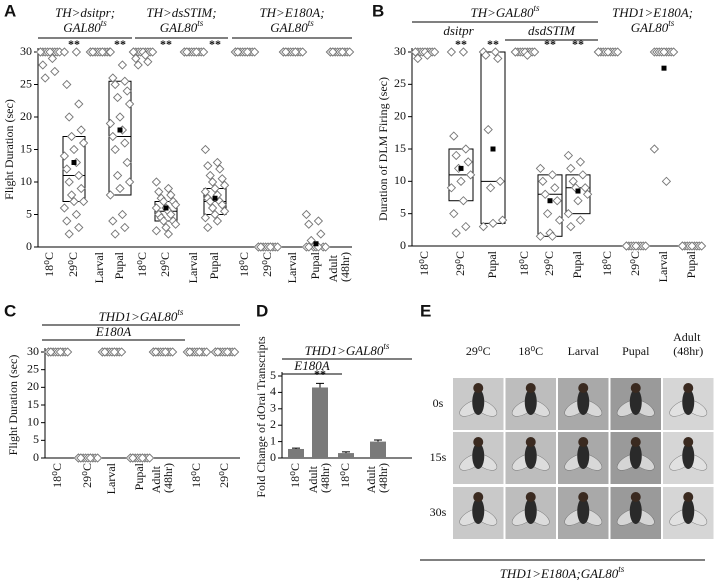 The image size is (720, 586). What do you see at coordinates (438, 512) in the screenshot?
I see `row-label: 30s` at bounding box center [438, 512].